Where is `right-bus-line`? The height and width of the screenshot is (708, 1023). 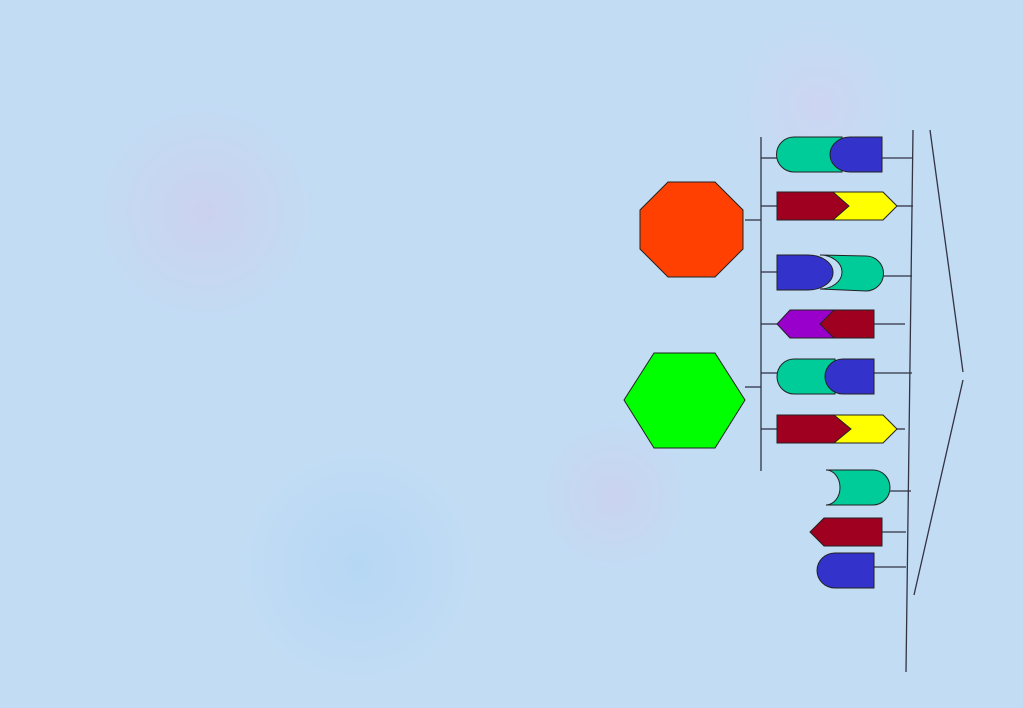
right-bus-line is located at coordinates (909, 401).